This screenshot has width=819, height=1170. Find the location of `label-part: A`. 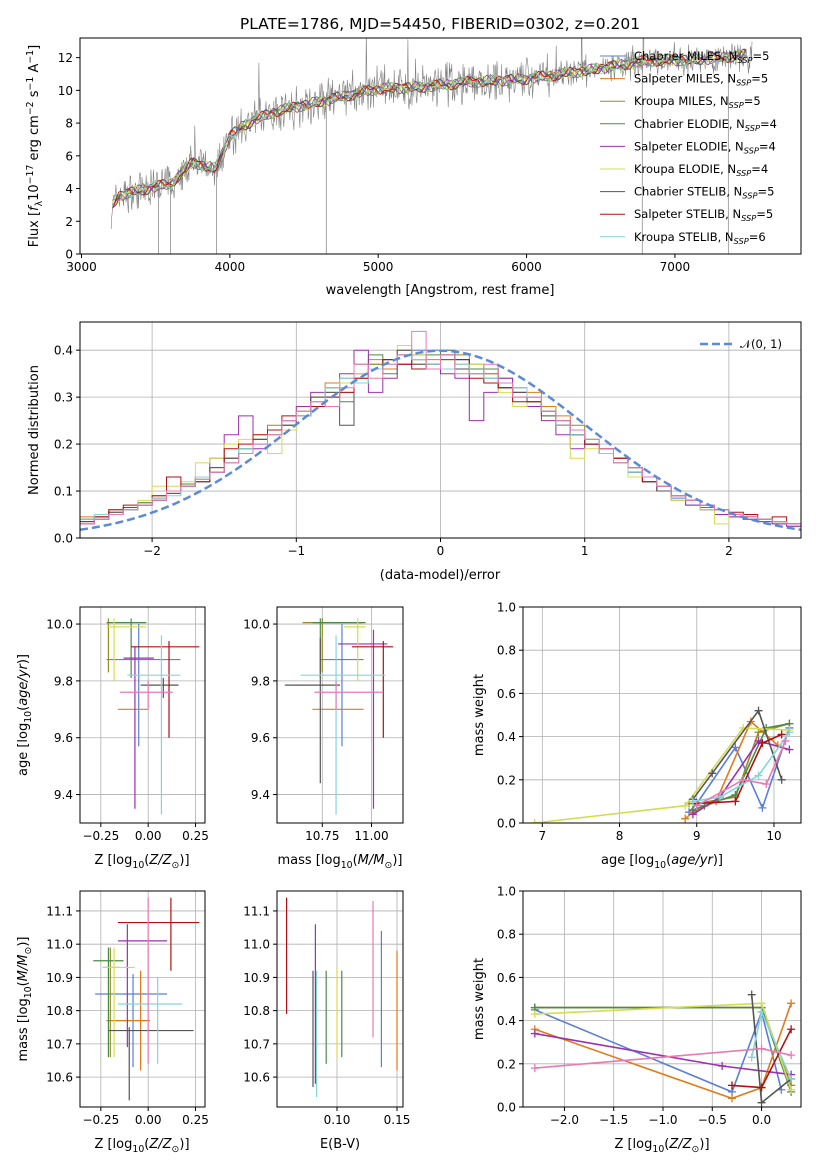

label-part: A is located at coordinates (34, 70).